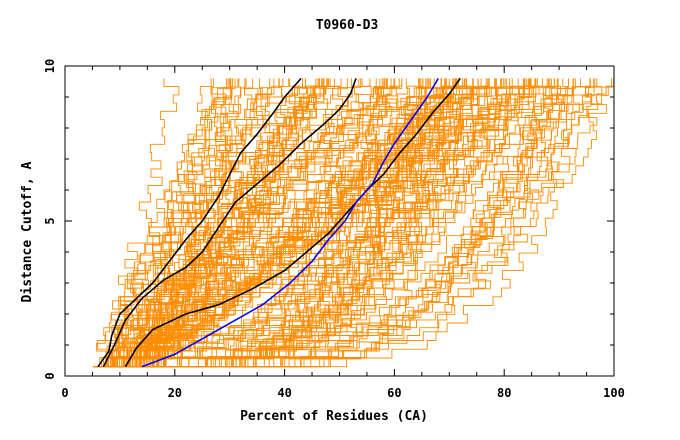 This screenshot has height=440, width=680. What do you see at coordinates (284, 393) in the screenshot?
I see `x-tick-label: 40` at bounding box center [284, 393].